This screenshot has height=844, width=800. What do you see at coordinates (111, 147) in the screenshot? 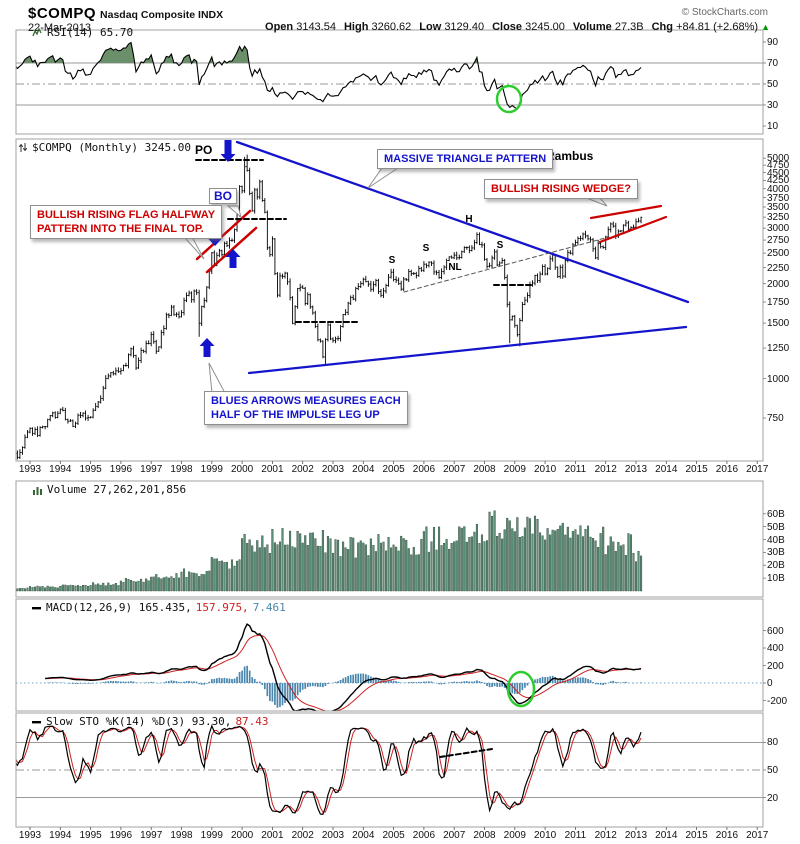
I see `main-label-text: $COMPQ (Monthly) 3245.00` at bounding box center [111, 147].